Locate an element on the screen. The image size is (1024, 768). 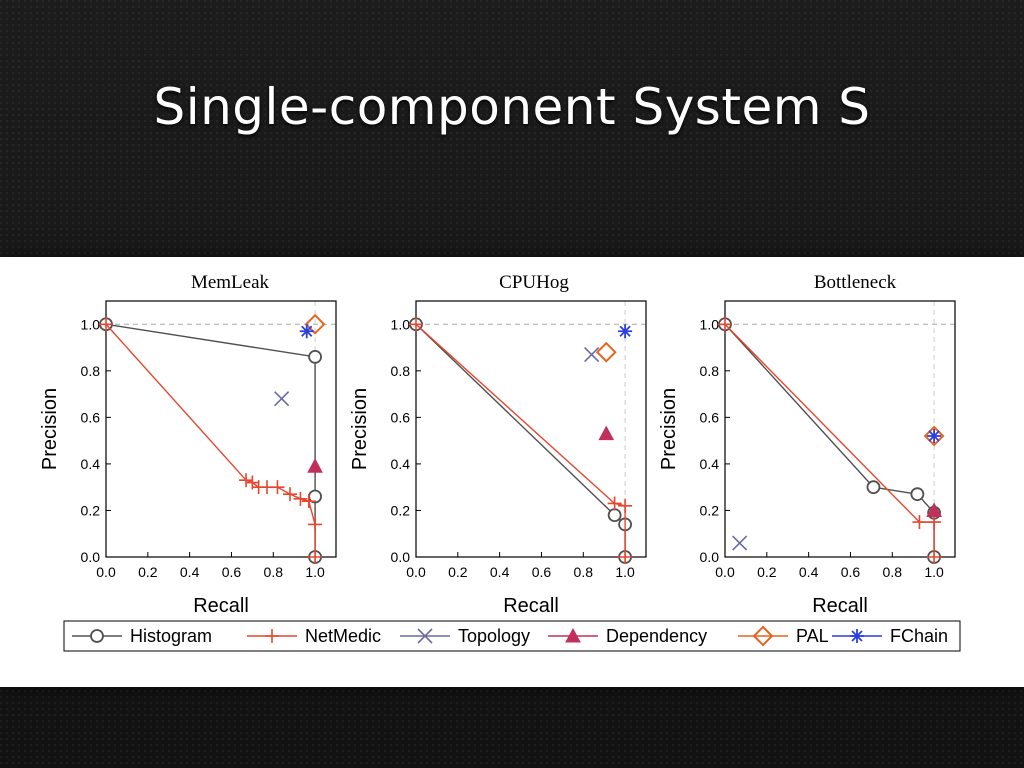
legend-item-fchain: FChain is located at coordinates (890, 636).